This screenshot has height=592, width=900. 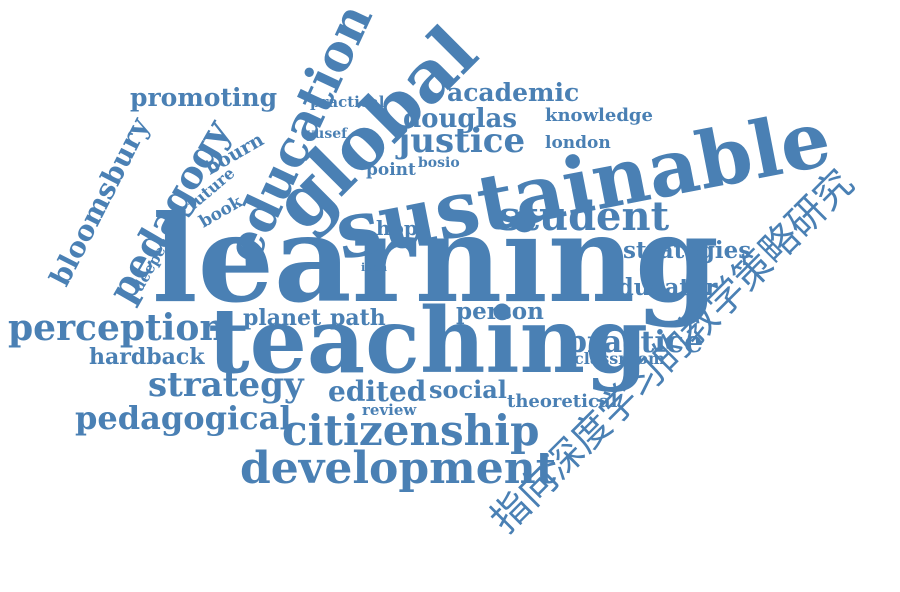 What do you see at coordinates (513, 92) in the screenshot?
I see `word-academic: academic` at bounding box center [513, 92].